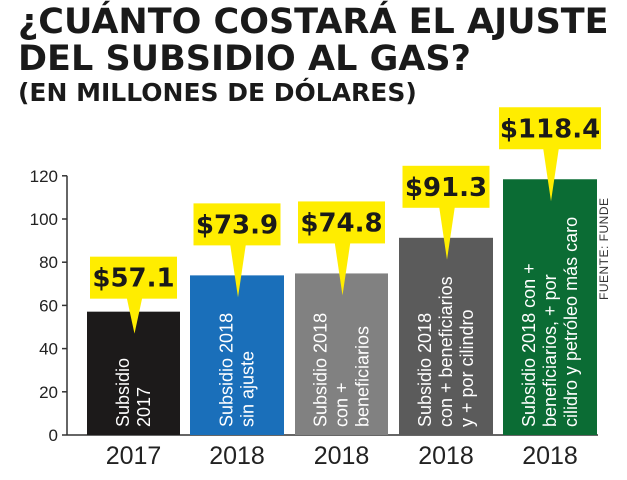  What do you see at coordinates (363, 376) in the screenshot?
I see `bar-inner-label-line: beneficiarios` at bounding box center [363, 376].